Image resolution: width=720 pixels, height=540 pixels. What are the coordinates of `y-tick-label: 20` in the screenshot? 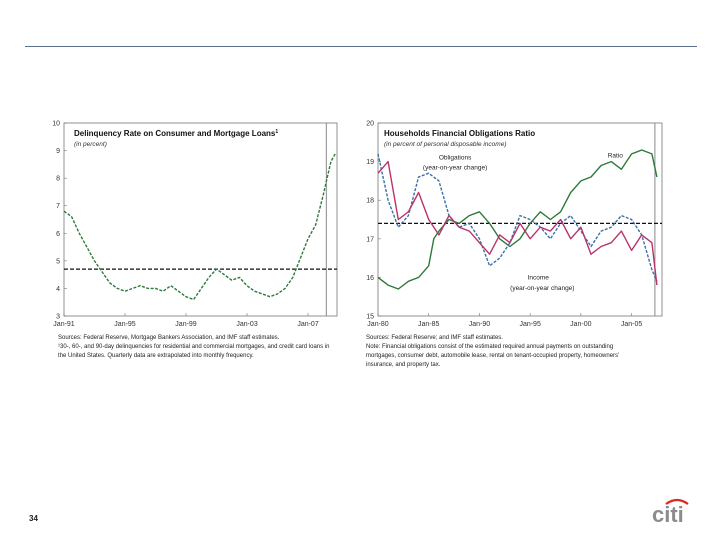 It's located at (370, 124).